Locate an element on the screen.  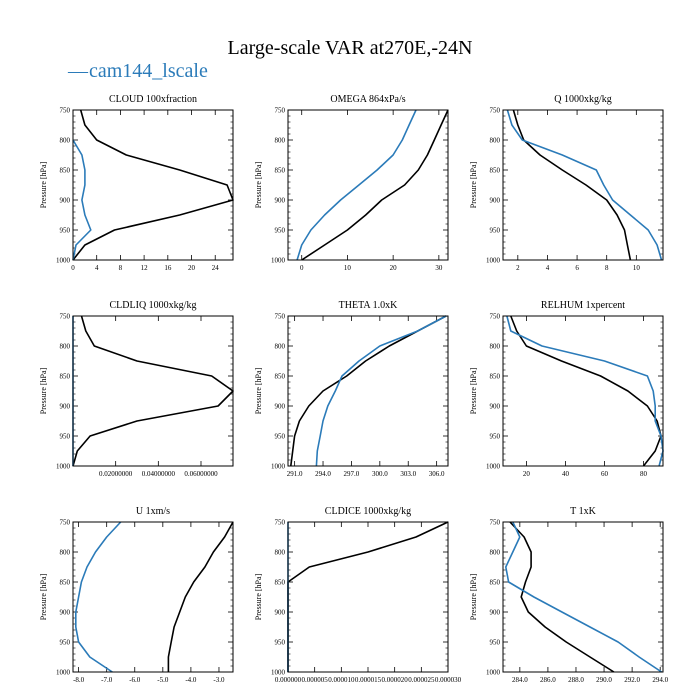
x-tick-label: 0.000000 is located at coordinates (288, 680).